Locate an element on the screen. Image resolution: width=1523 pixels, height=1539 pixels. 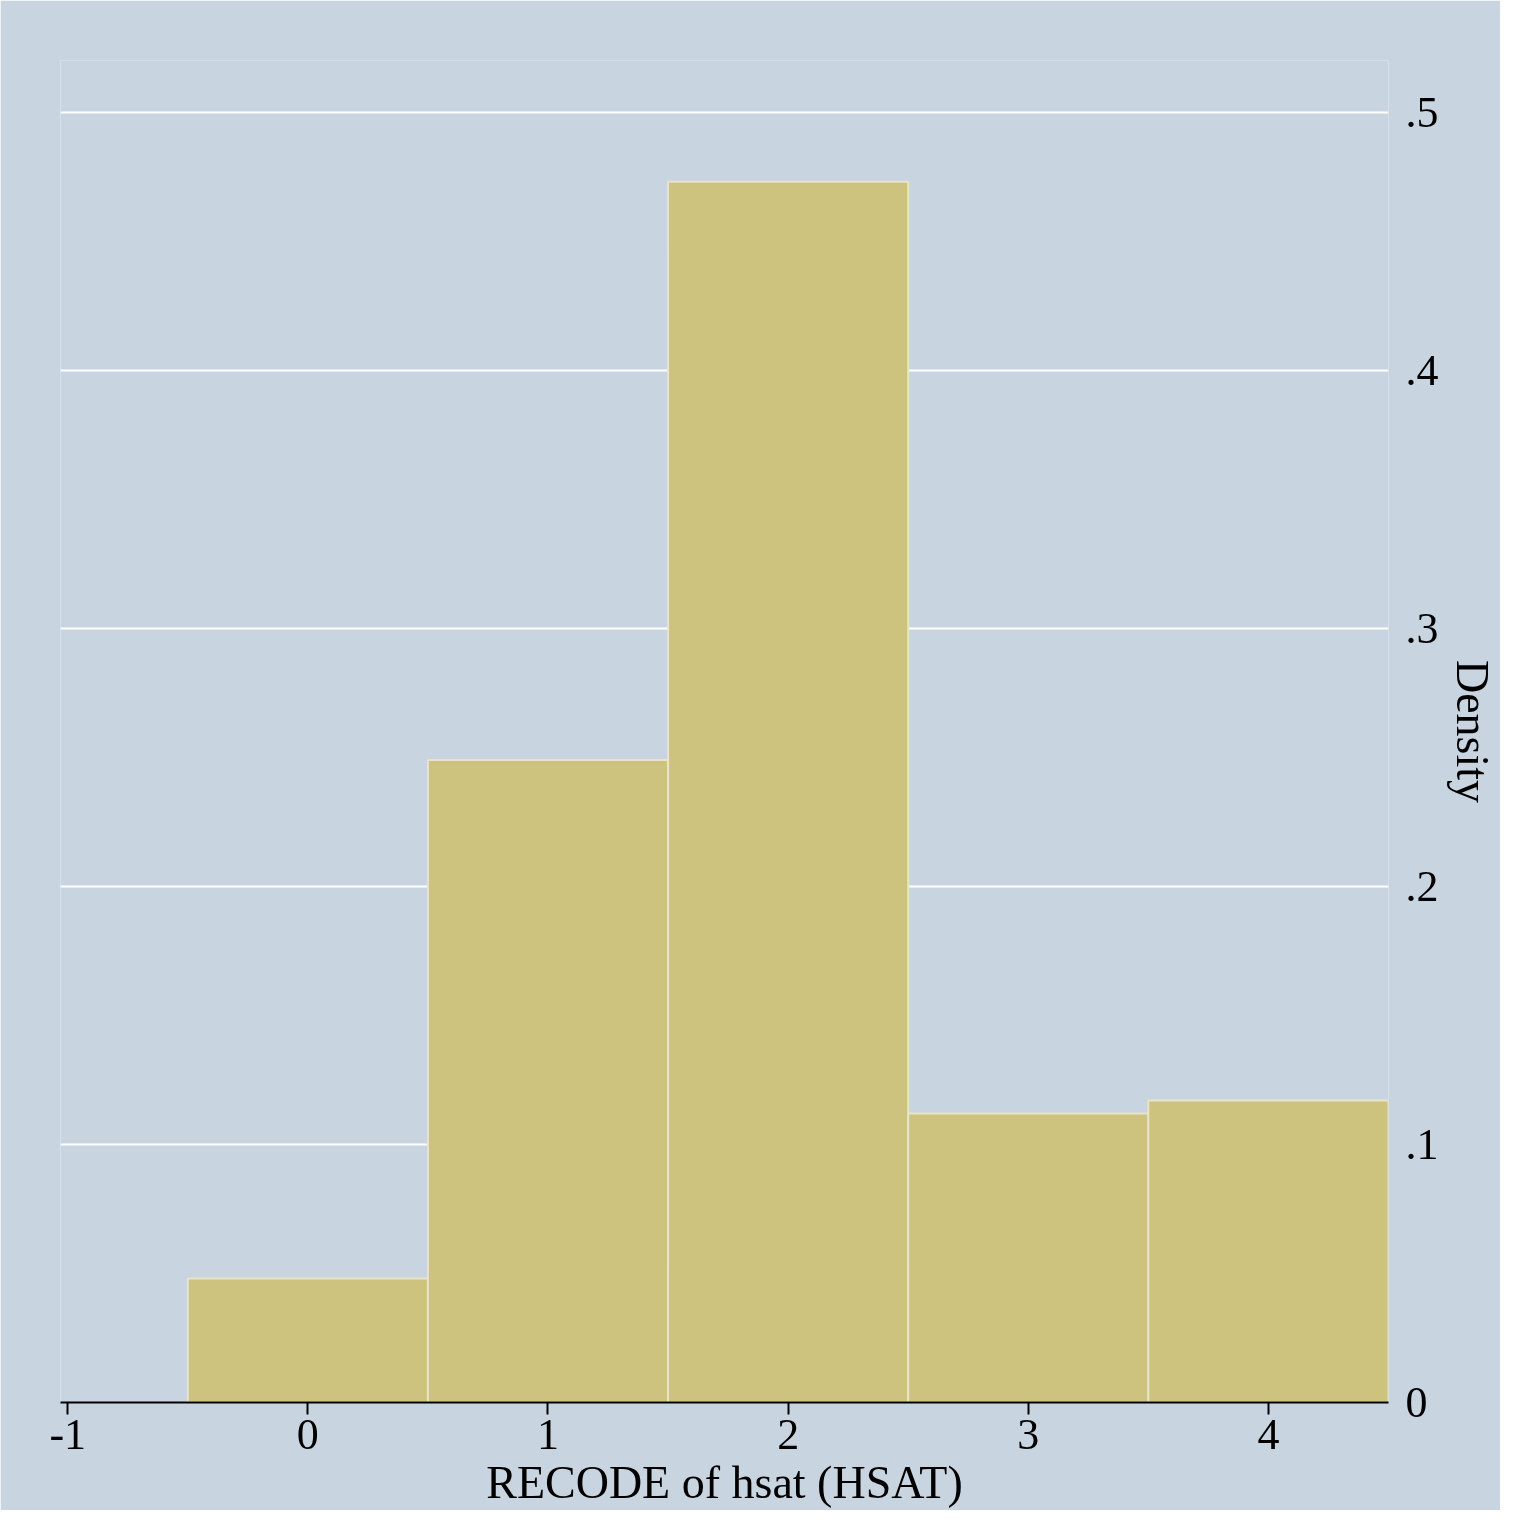
x-tick-label: 3 is located at coordinates (1028, 1434).